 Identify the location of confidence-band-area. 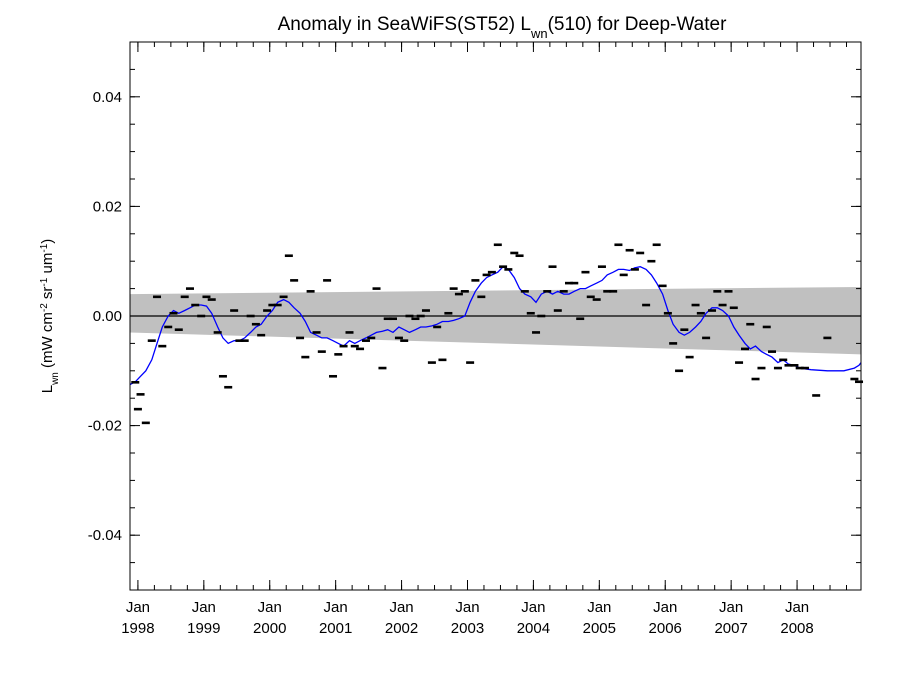
(495, 320).